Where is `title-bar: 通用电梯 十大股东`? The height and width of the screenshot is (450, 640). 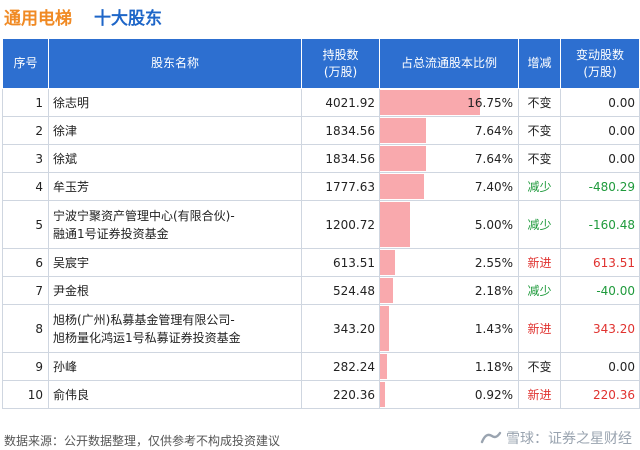 title-bar: 通用电梯 十大股东 is located at coordinates (320, 17).